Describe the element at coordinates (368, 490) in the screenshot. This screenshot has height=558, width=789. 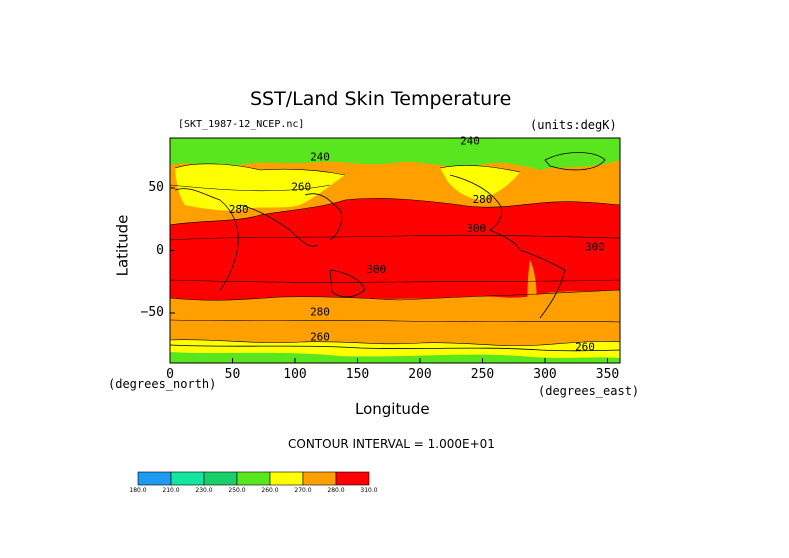
I see `colorbar-label: 310.0` at that location.